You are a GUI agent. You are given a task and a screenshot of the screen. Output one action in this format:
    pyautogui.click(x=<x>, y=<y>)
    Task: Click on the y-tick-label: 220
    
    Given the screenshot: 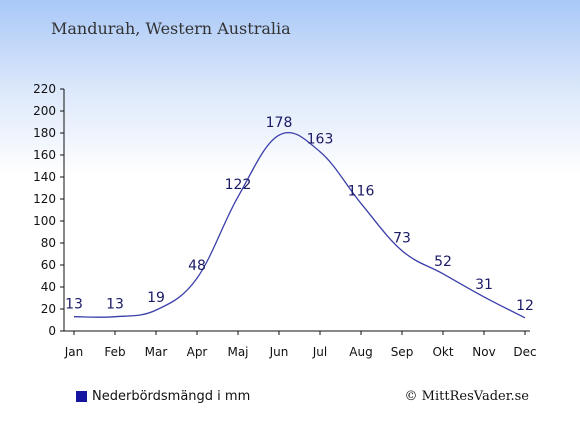 What is the action you would take?
    pyautogui.click(x=44, y=89)
    